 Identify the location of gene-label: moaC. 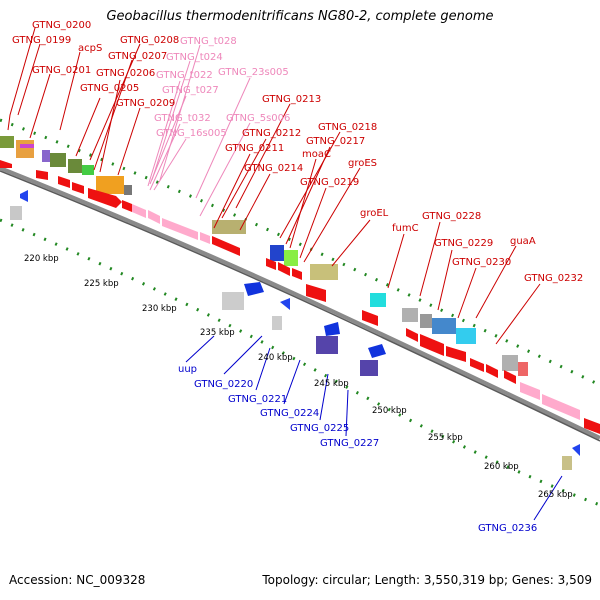
(316, 154).